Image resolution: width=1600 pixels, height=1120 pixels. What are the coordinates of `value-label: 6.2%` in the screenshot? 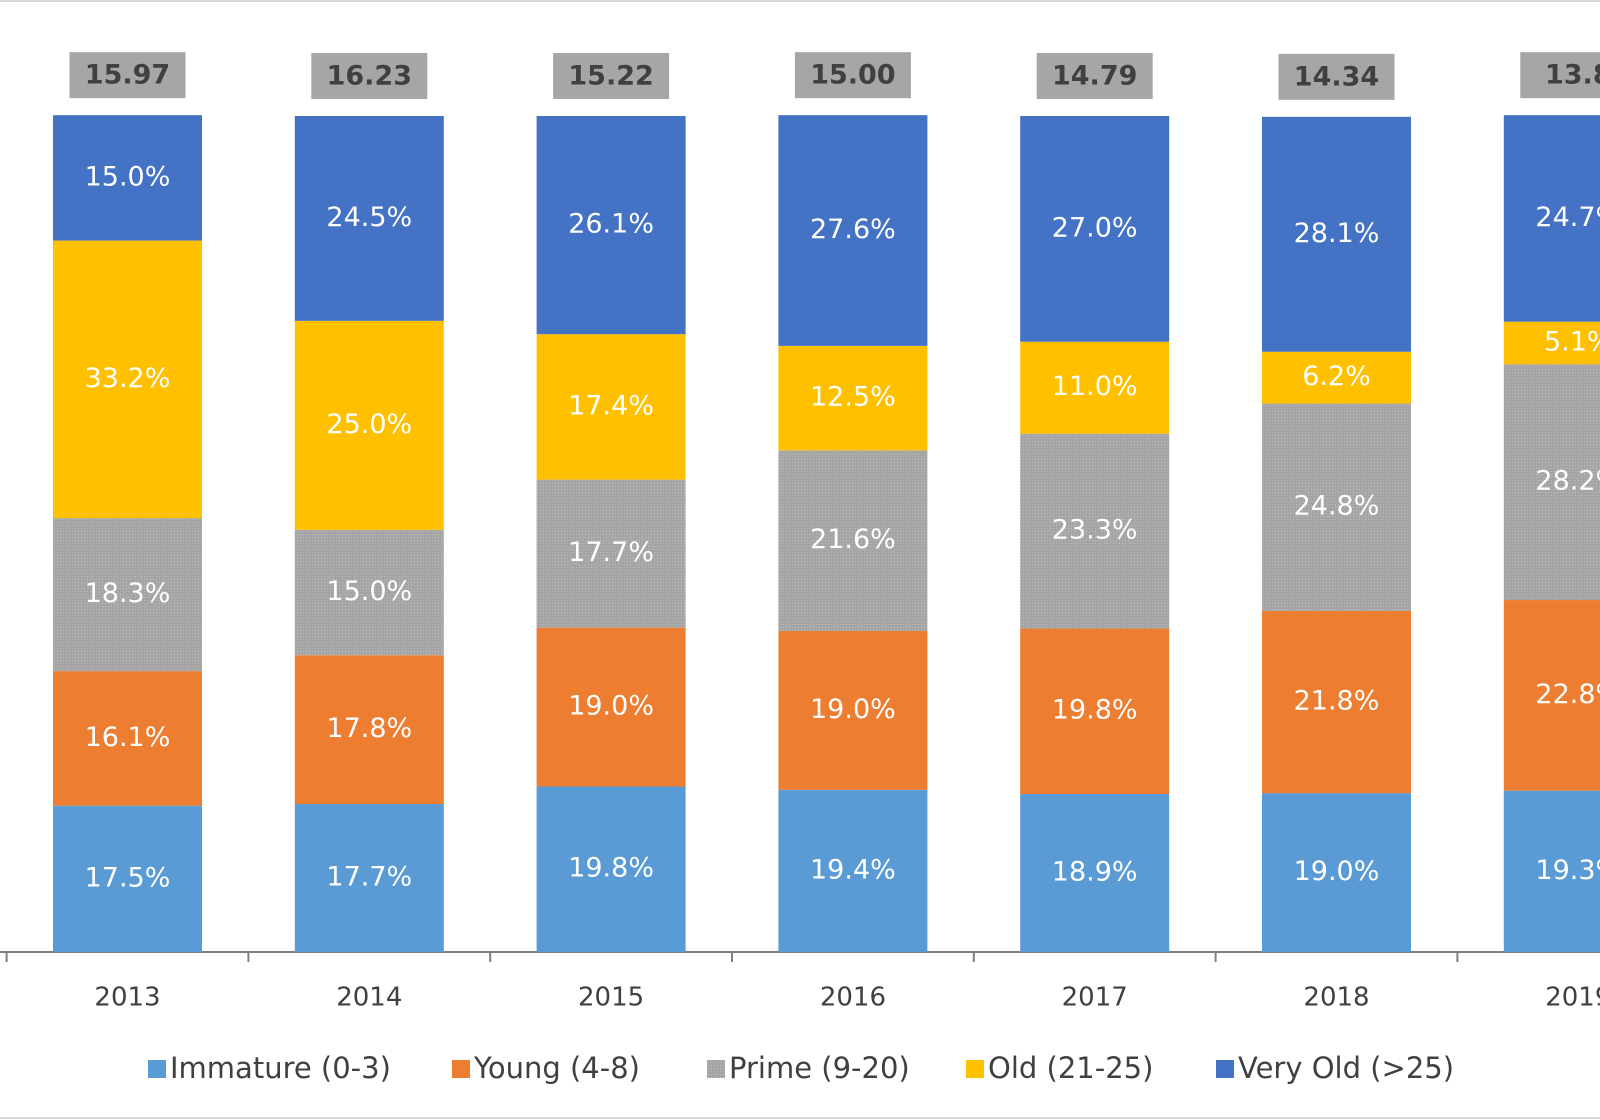 It's located at (1336, 376).